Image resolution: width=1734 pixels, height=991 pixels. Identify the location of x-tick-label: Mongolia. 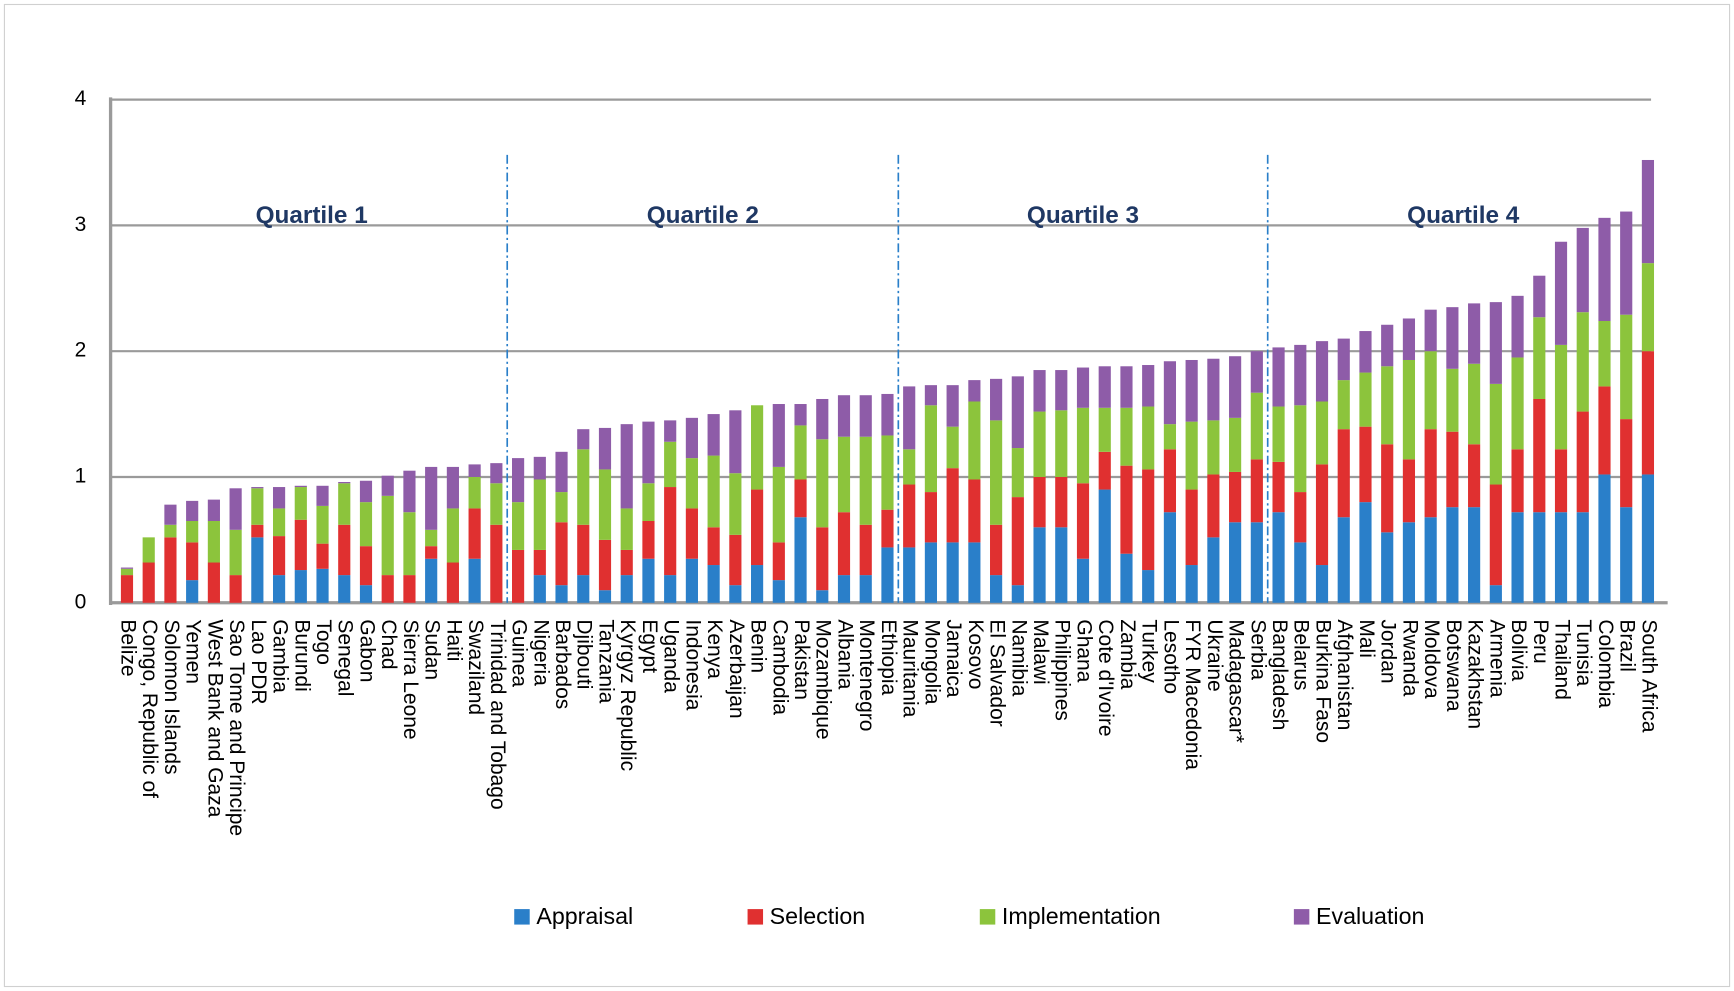
(931, 662).